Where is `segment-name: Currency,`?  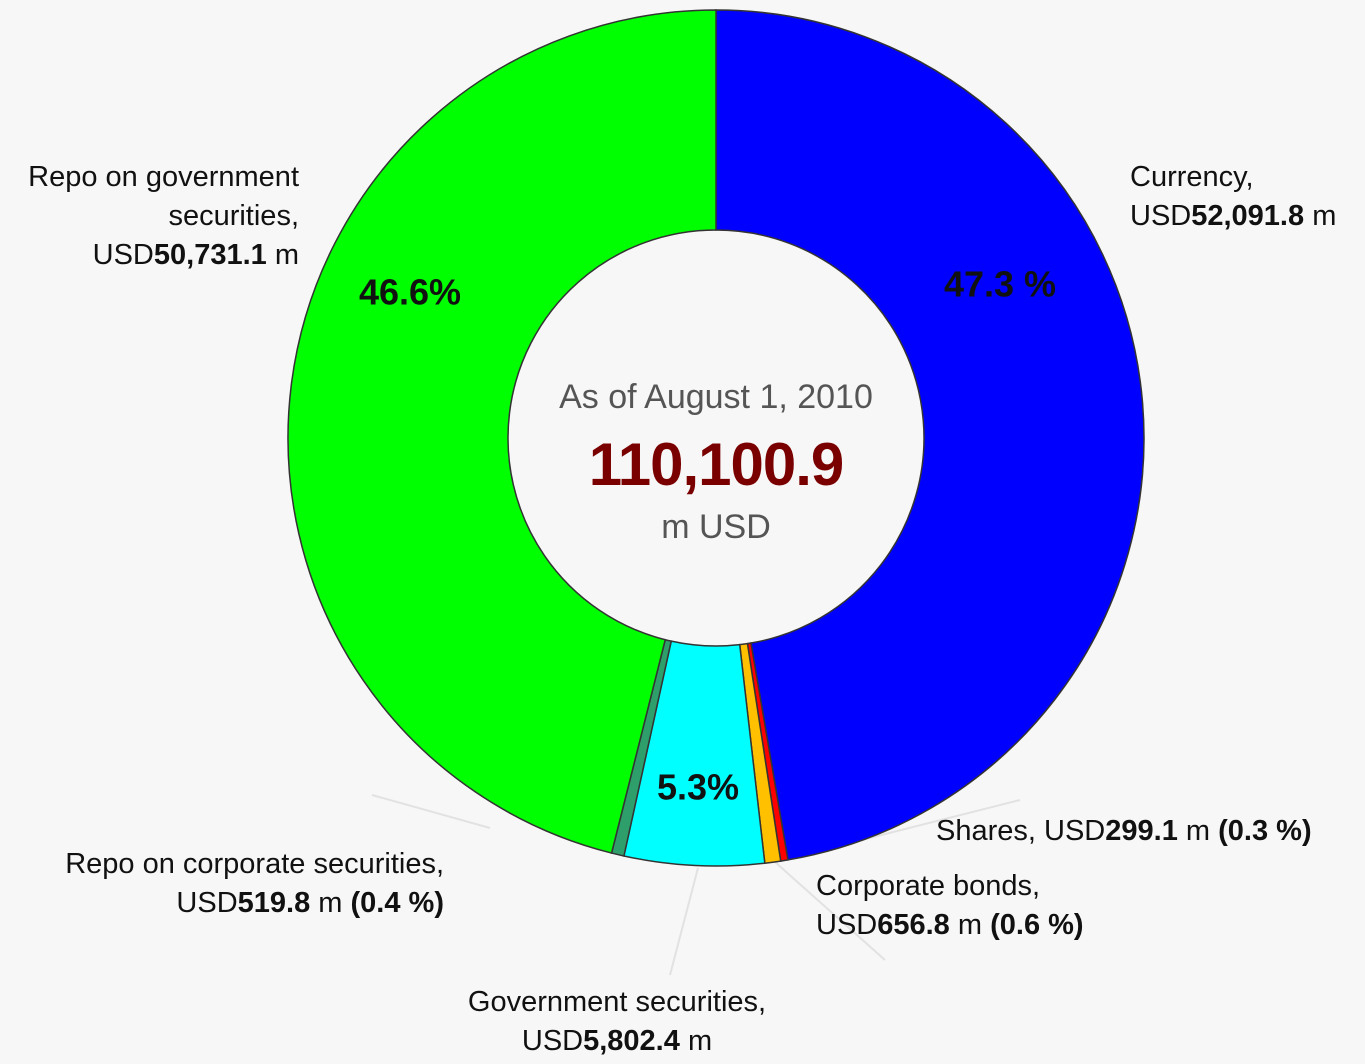
segment-name: Currency, is located at coordinates (1192, 177).